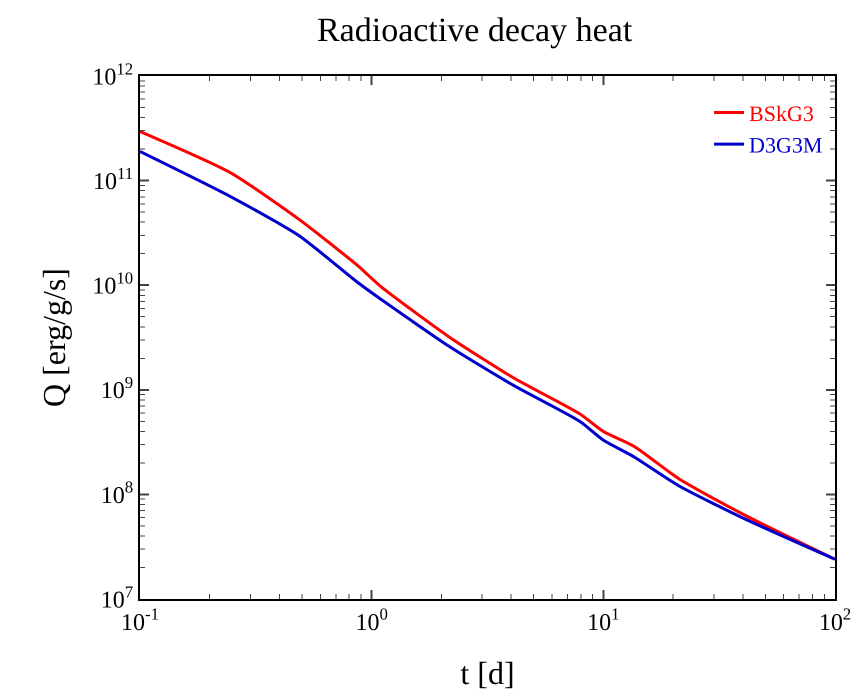  What do you see at coordinates (117, 493) in the screenshot?
I see `y-tick-label: 10$^{8}$` at bounding box center [117, 493].